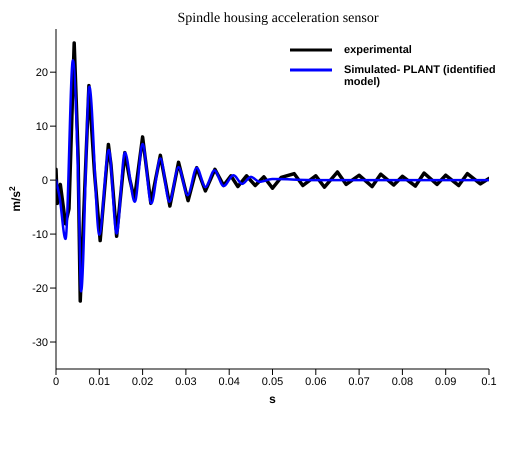  Describe the element at coordinates (40, 288) in the screenshot. I see `y-tick-label: -20` at that location.